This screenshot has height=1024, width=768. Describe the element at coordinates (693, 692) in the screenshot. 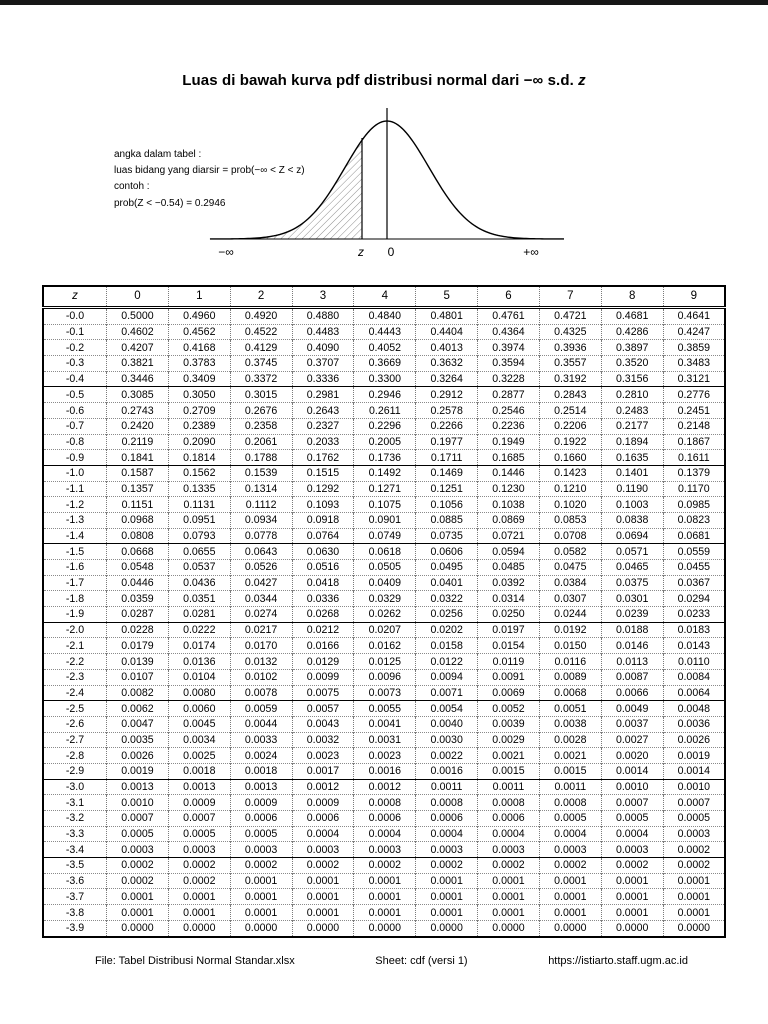

I see `value-cell: 0.0064` at that location.